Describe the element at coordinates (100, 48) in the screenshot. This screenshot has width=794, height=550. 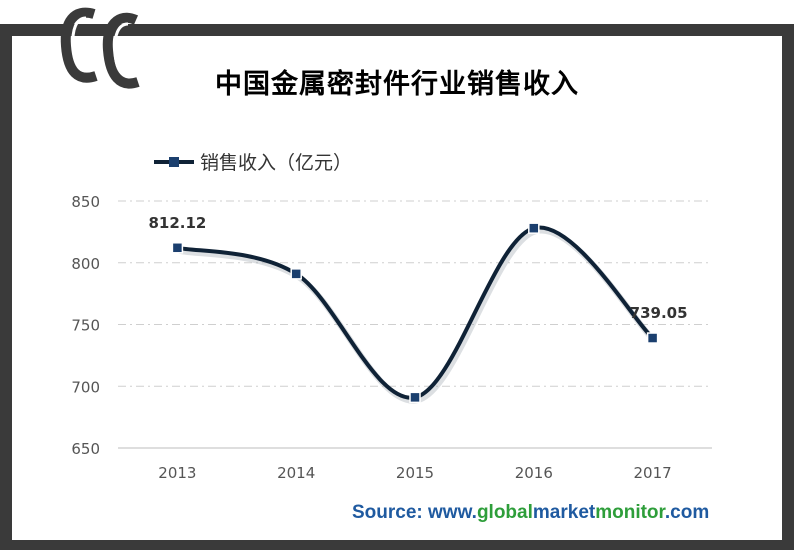
I see `logo-icon` at that location.